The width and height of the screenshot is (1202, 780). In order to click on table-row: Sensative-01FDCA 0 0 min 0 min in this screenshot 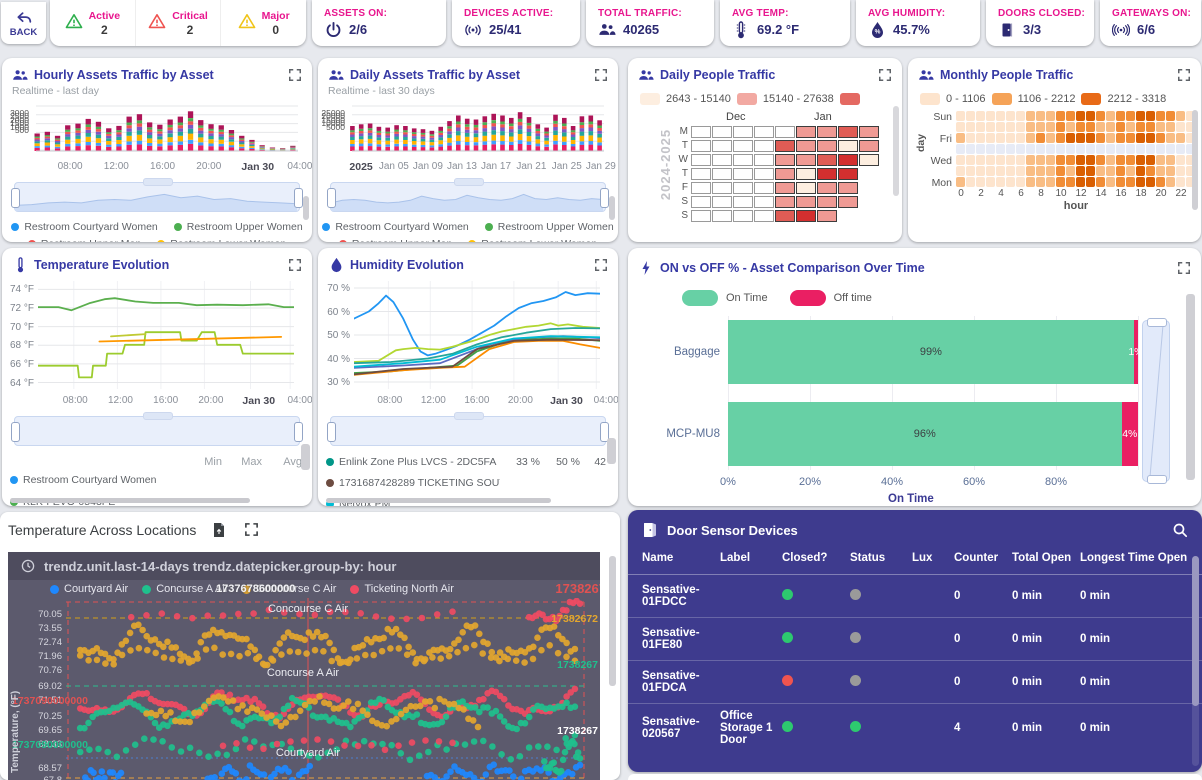, I will do `click(915, 681)`.